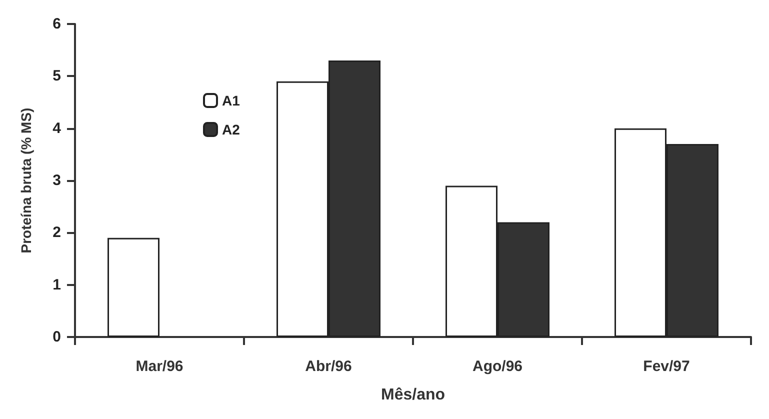 Image resolution: width=769 pixels, height=419 pixels. I want to click on x-tick-label: Fev/97, so click(666, 366).